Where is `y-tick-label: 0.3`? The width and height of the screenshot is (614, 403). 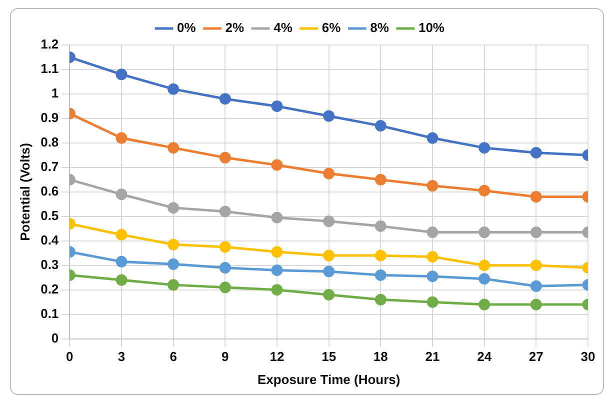
y-tick-label: 0.3 is located at coordinates (49, 264).